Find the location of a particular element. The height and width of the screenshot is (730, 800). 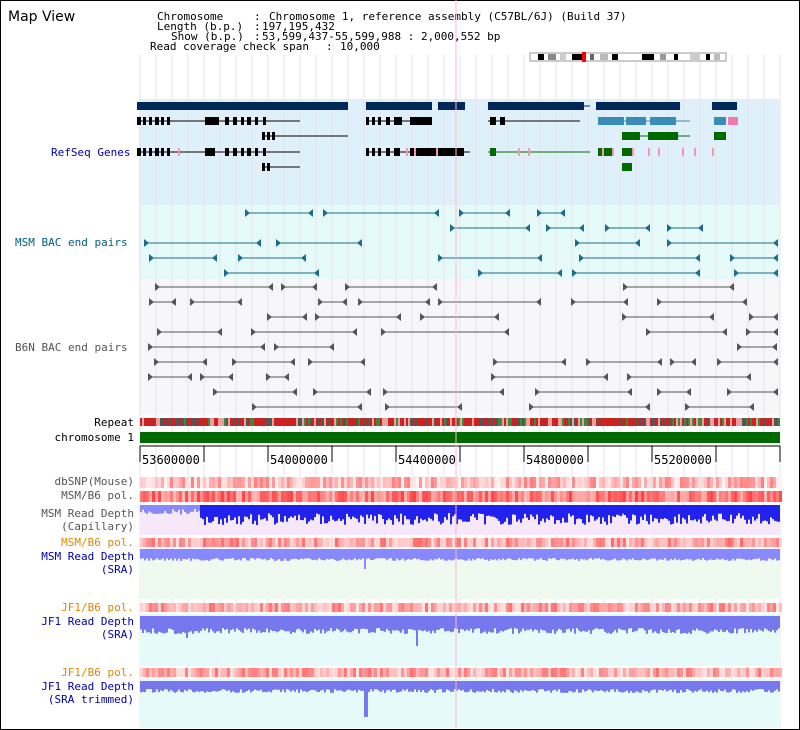

repeat-track-label: Repeat is located at coordinates (114, 422).